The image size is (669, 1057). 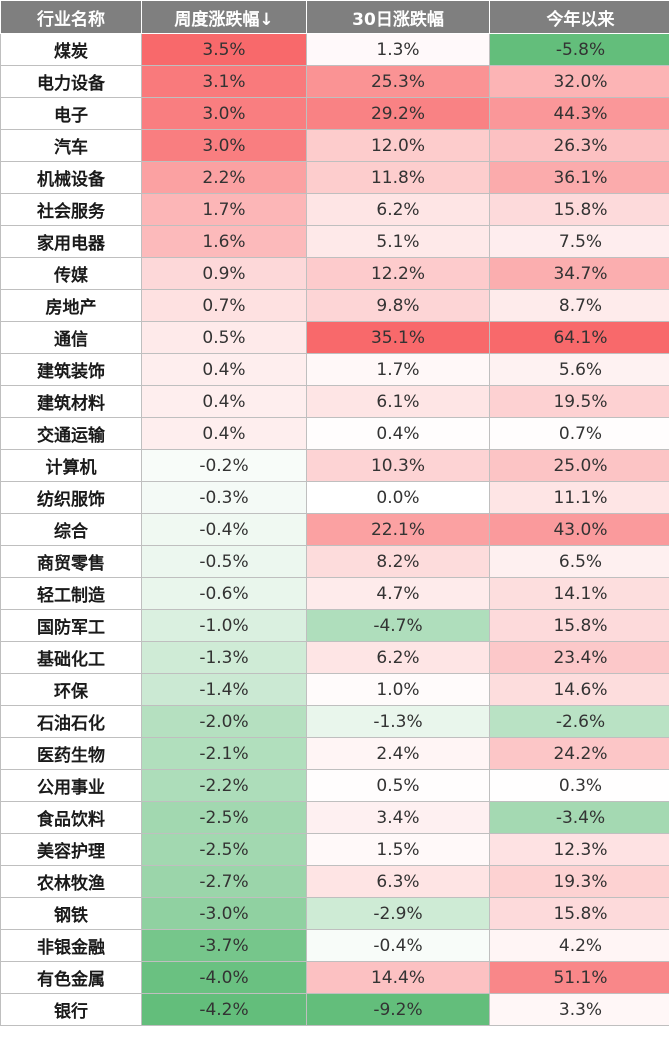 I want to click on 30day-change-cell: -9.2%, so click(x=398, y=1009).